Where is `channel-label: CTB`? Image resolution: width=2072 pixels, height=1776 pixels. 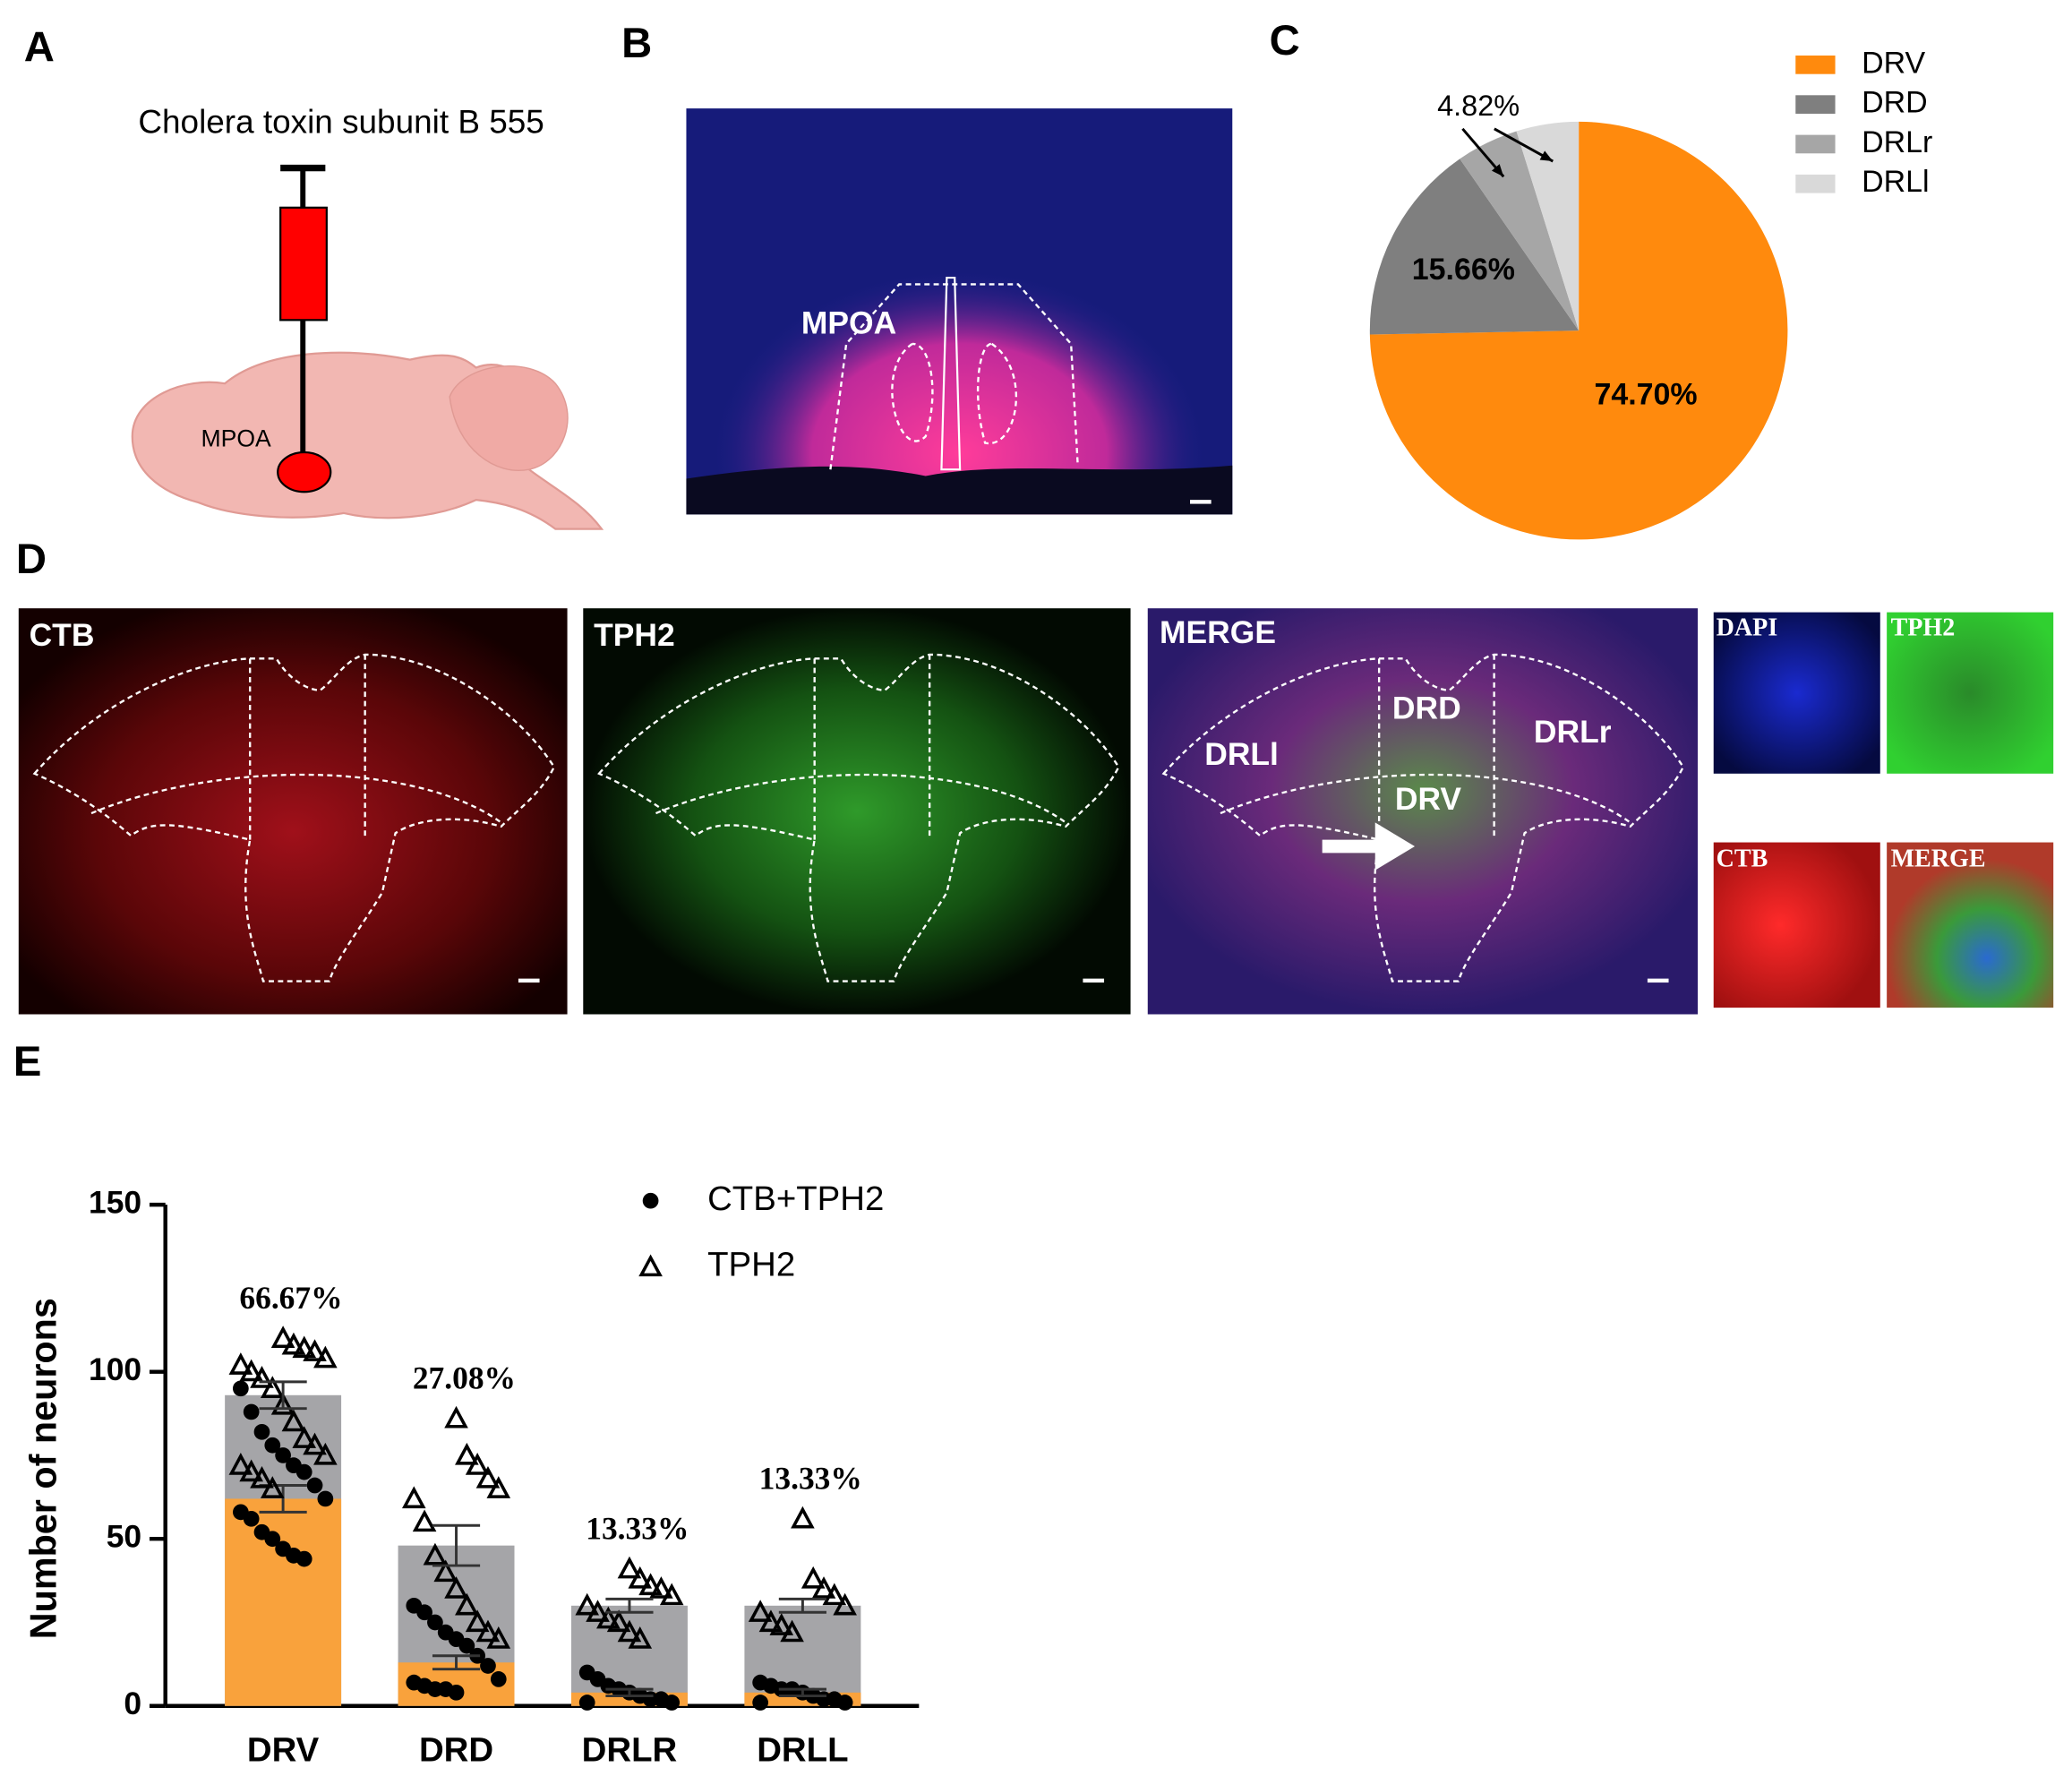
channel-label: CTB is located at coordinates (63, 635).